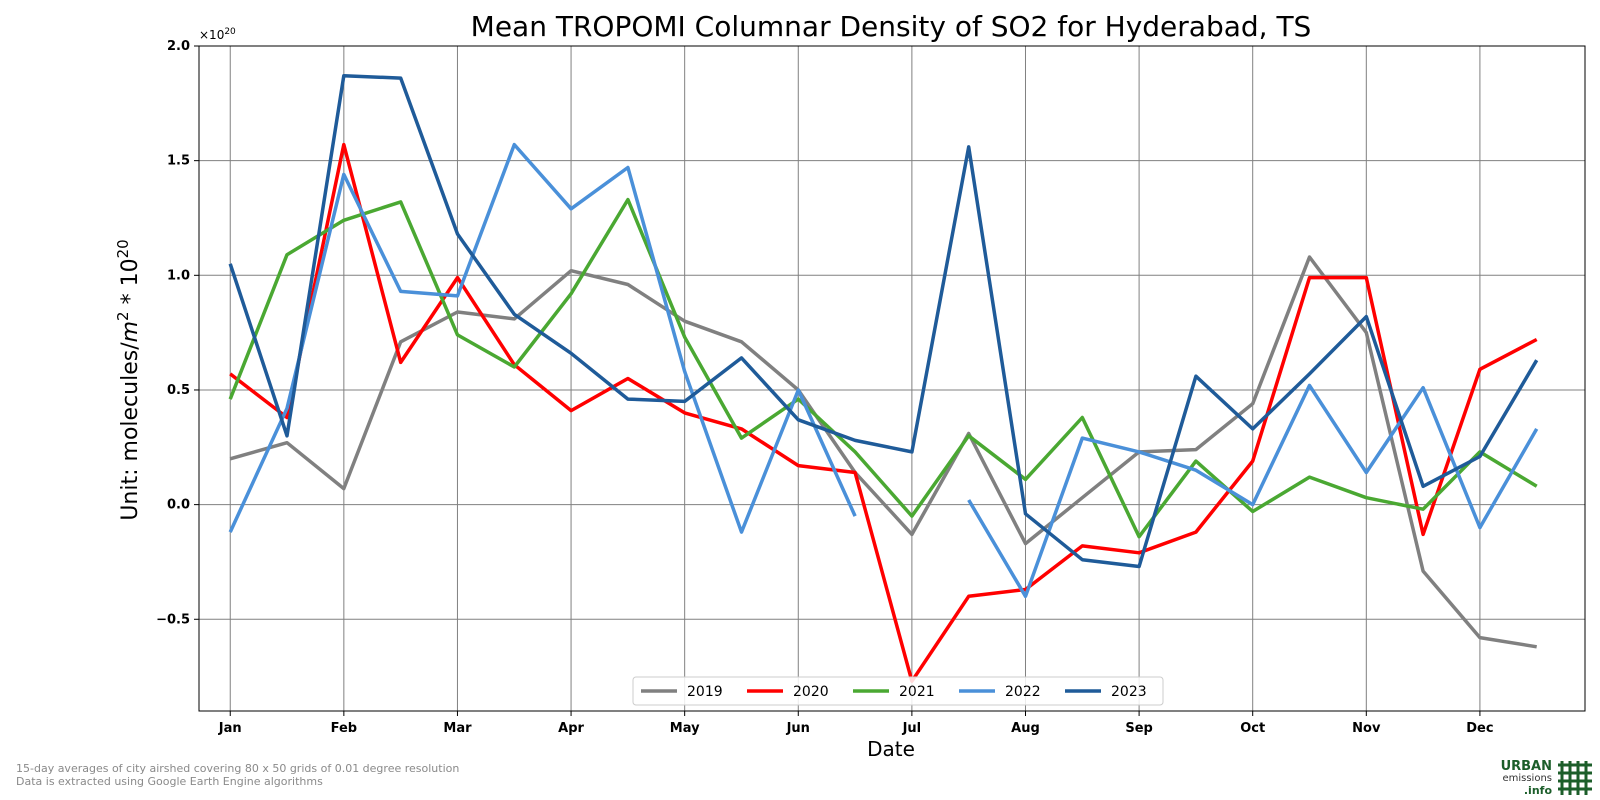 The image size is (1600, 800). Describe the element at coordinates (173, 619) in the screenshot. I see `y-tick-label: −0.5` at that location.